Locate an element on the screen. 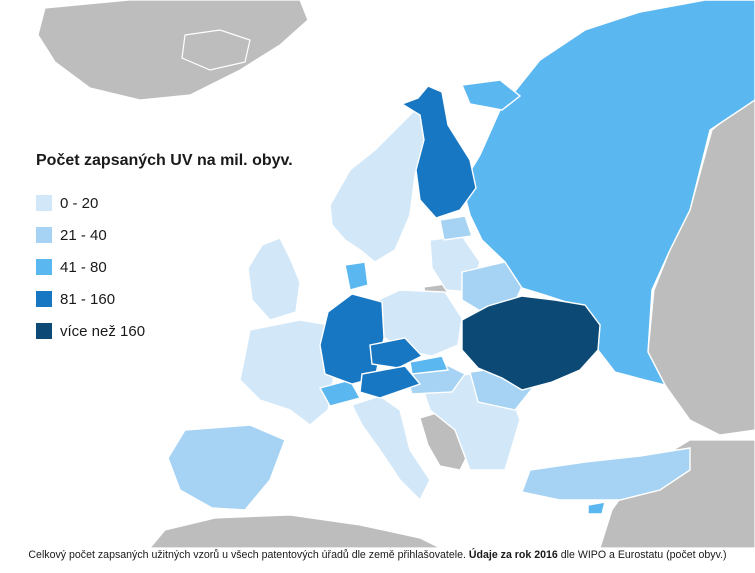  switzerland-region is located at coordinates (340, 393).